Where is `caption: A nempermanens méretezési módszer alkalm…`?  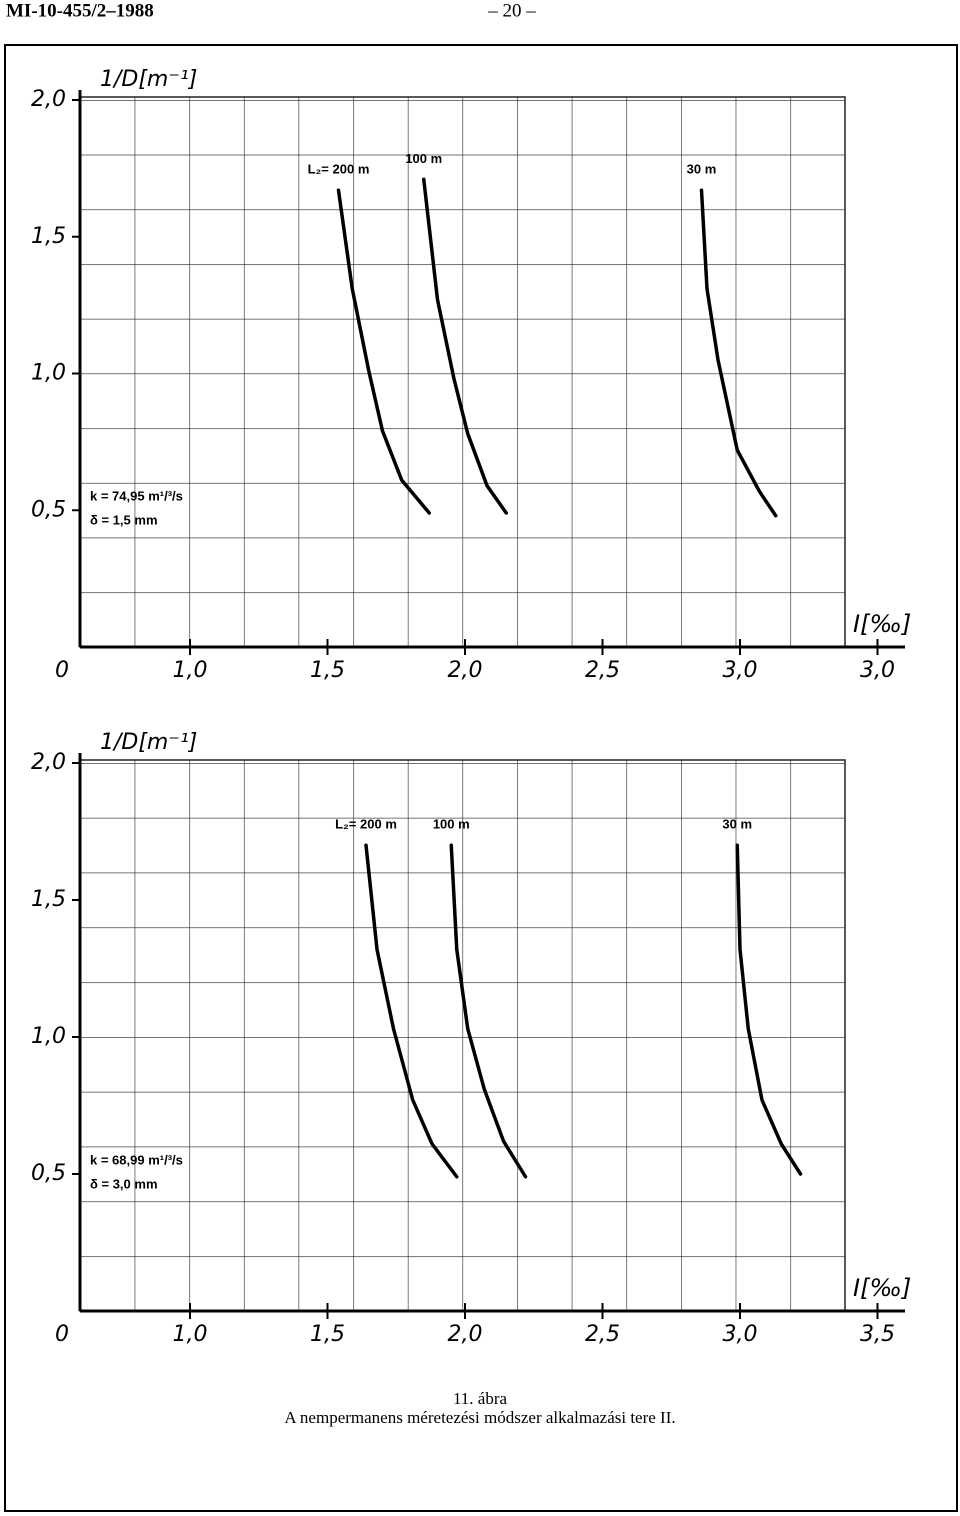 caption: A nempermanens méretezési módszer alkalm… is located at coordinates (479, 1417).